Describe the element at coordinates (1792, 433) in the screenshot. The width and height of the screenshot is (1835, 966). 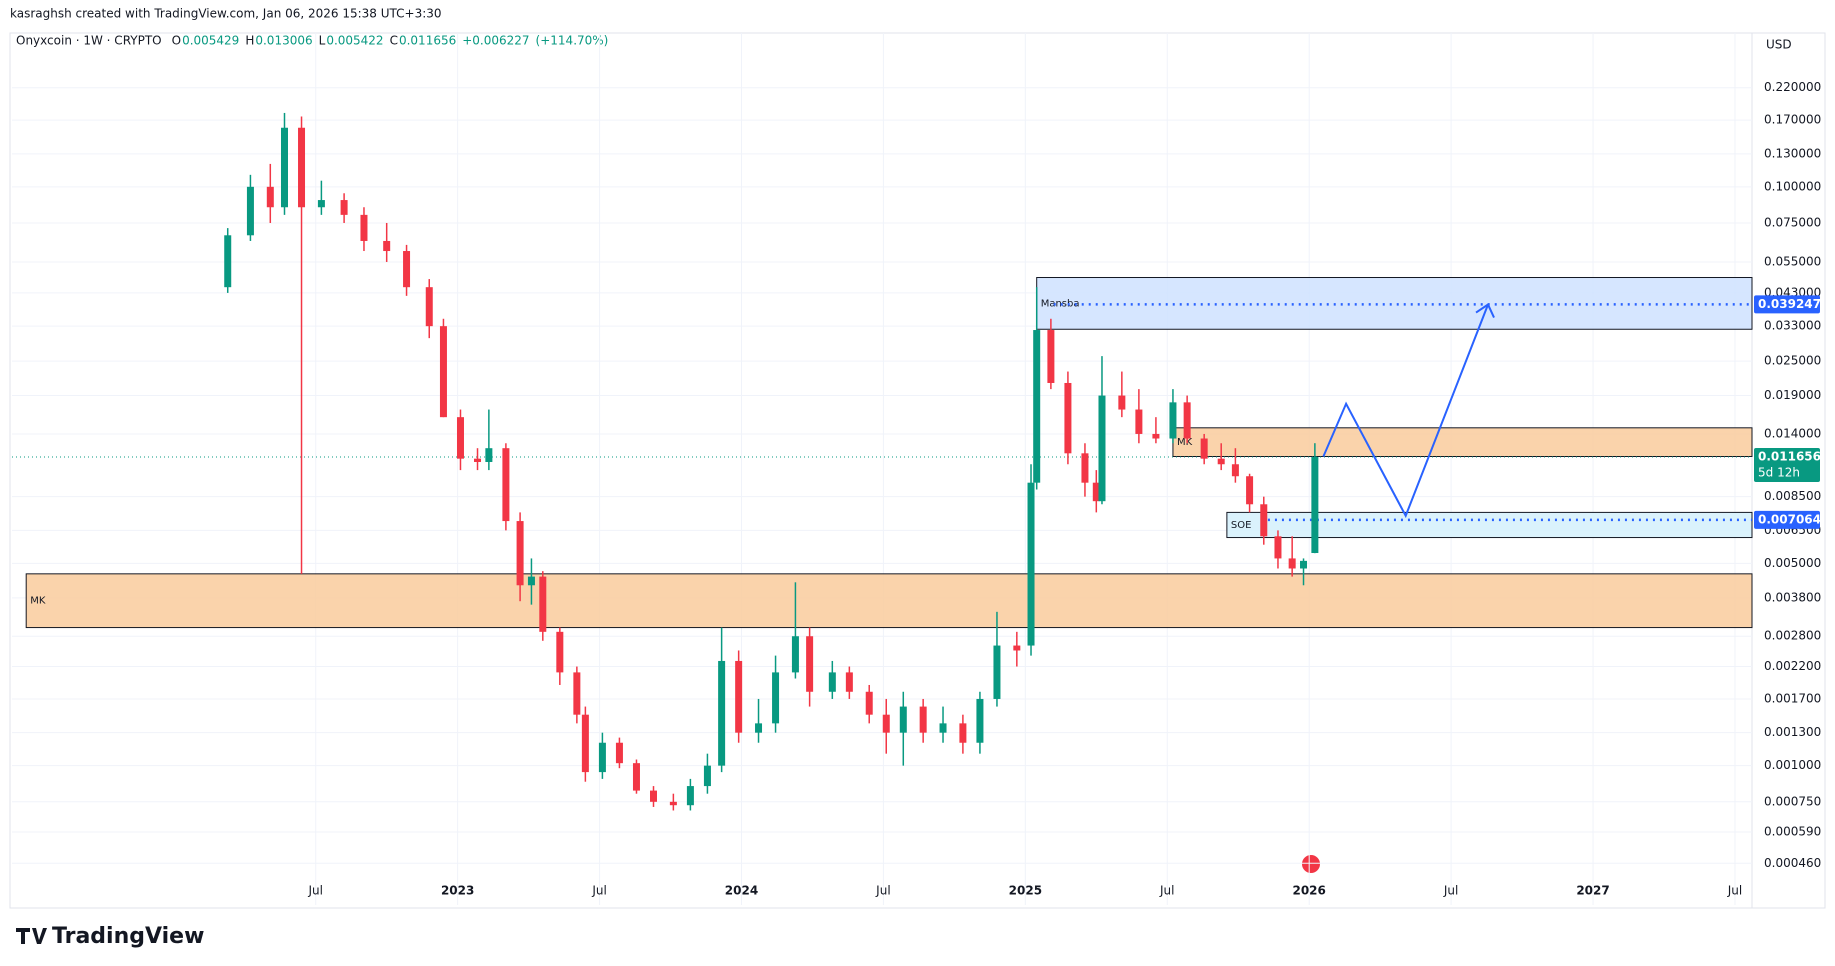
I see `y-tick-label: 0.014000` at that location.